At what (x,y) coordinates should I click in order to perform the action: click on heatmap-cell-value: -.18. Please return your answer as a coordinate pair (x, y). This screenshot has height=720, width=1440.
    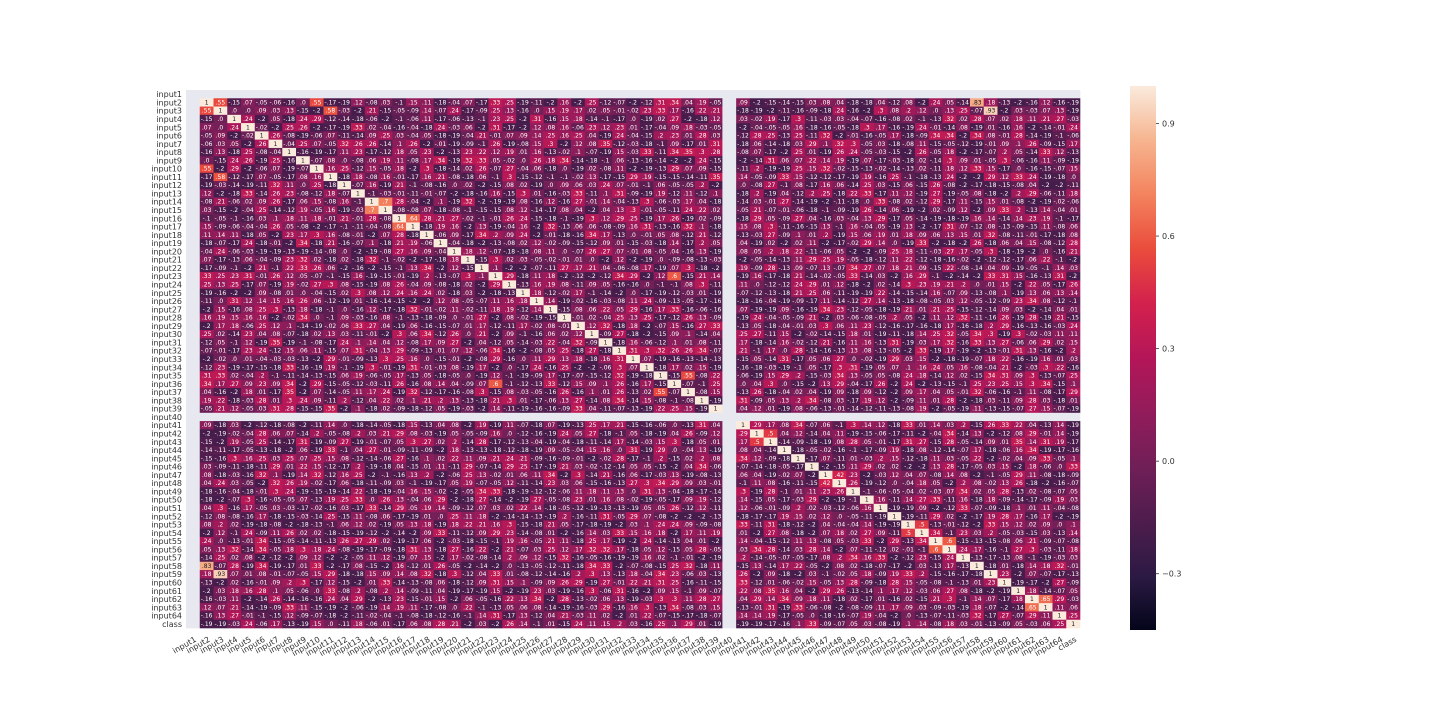
    Looking at the image, I should click on (894, 144).